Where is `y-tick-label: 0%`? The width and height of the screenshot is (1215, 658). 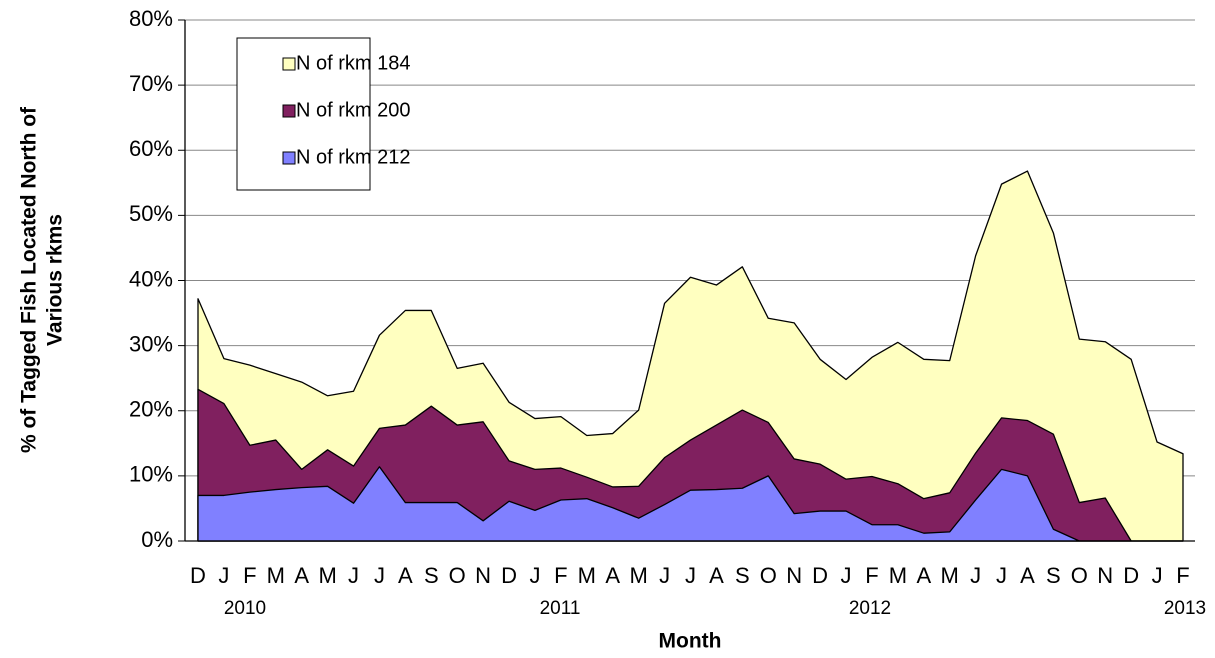
y-tick-label: 0% is located at coordinates (157, 539).